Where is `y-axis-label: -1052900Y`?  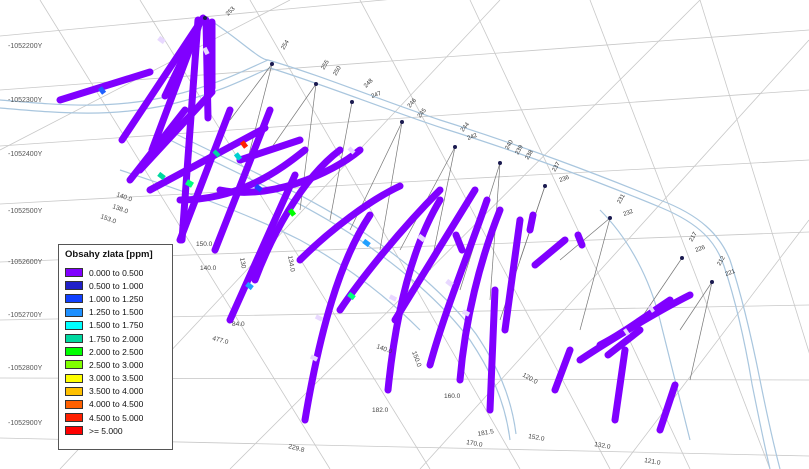 y-axis-label: -1052900Y is located at coordinates (25, 423).